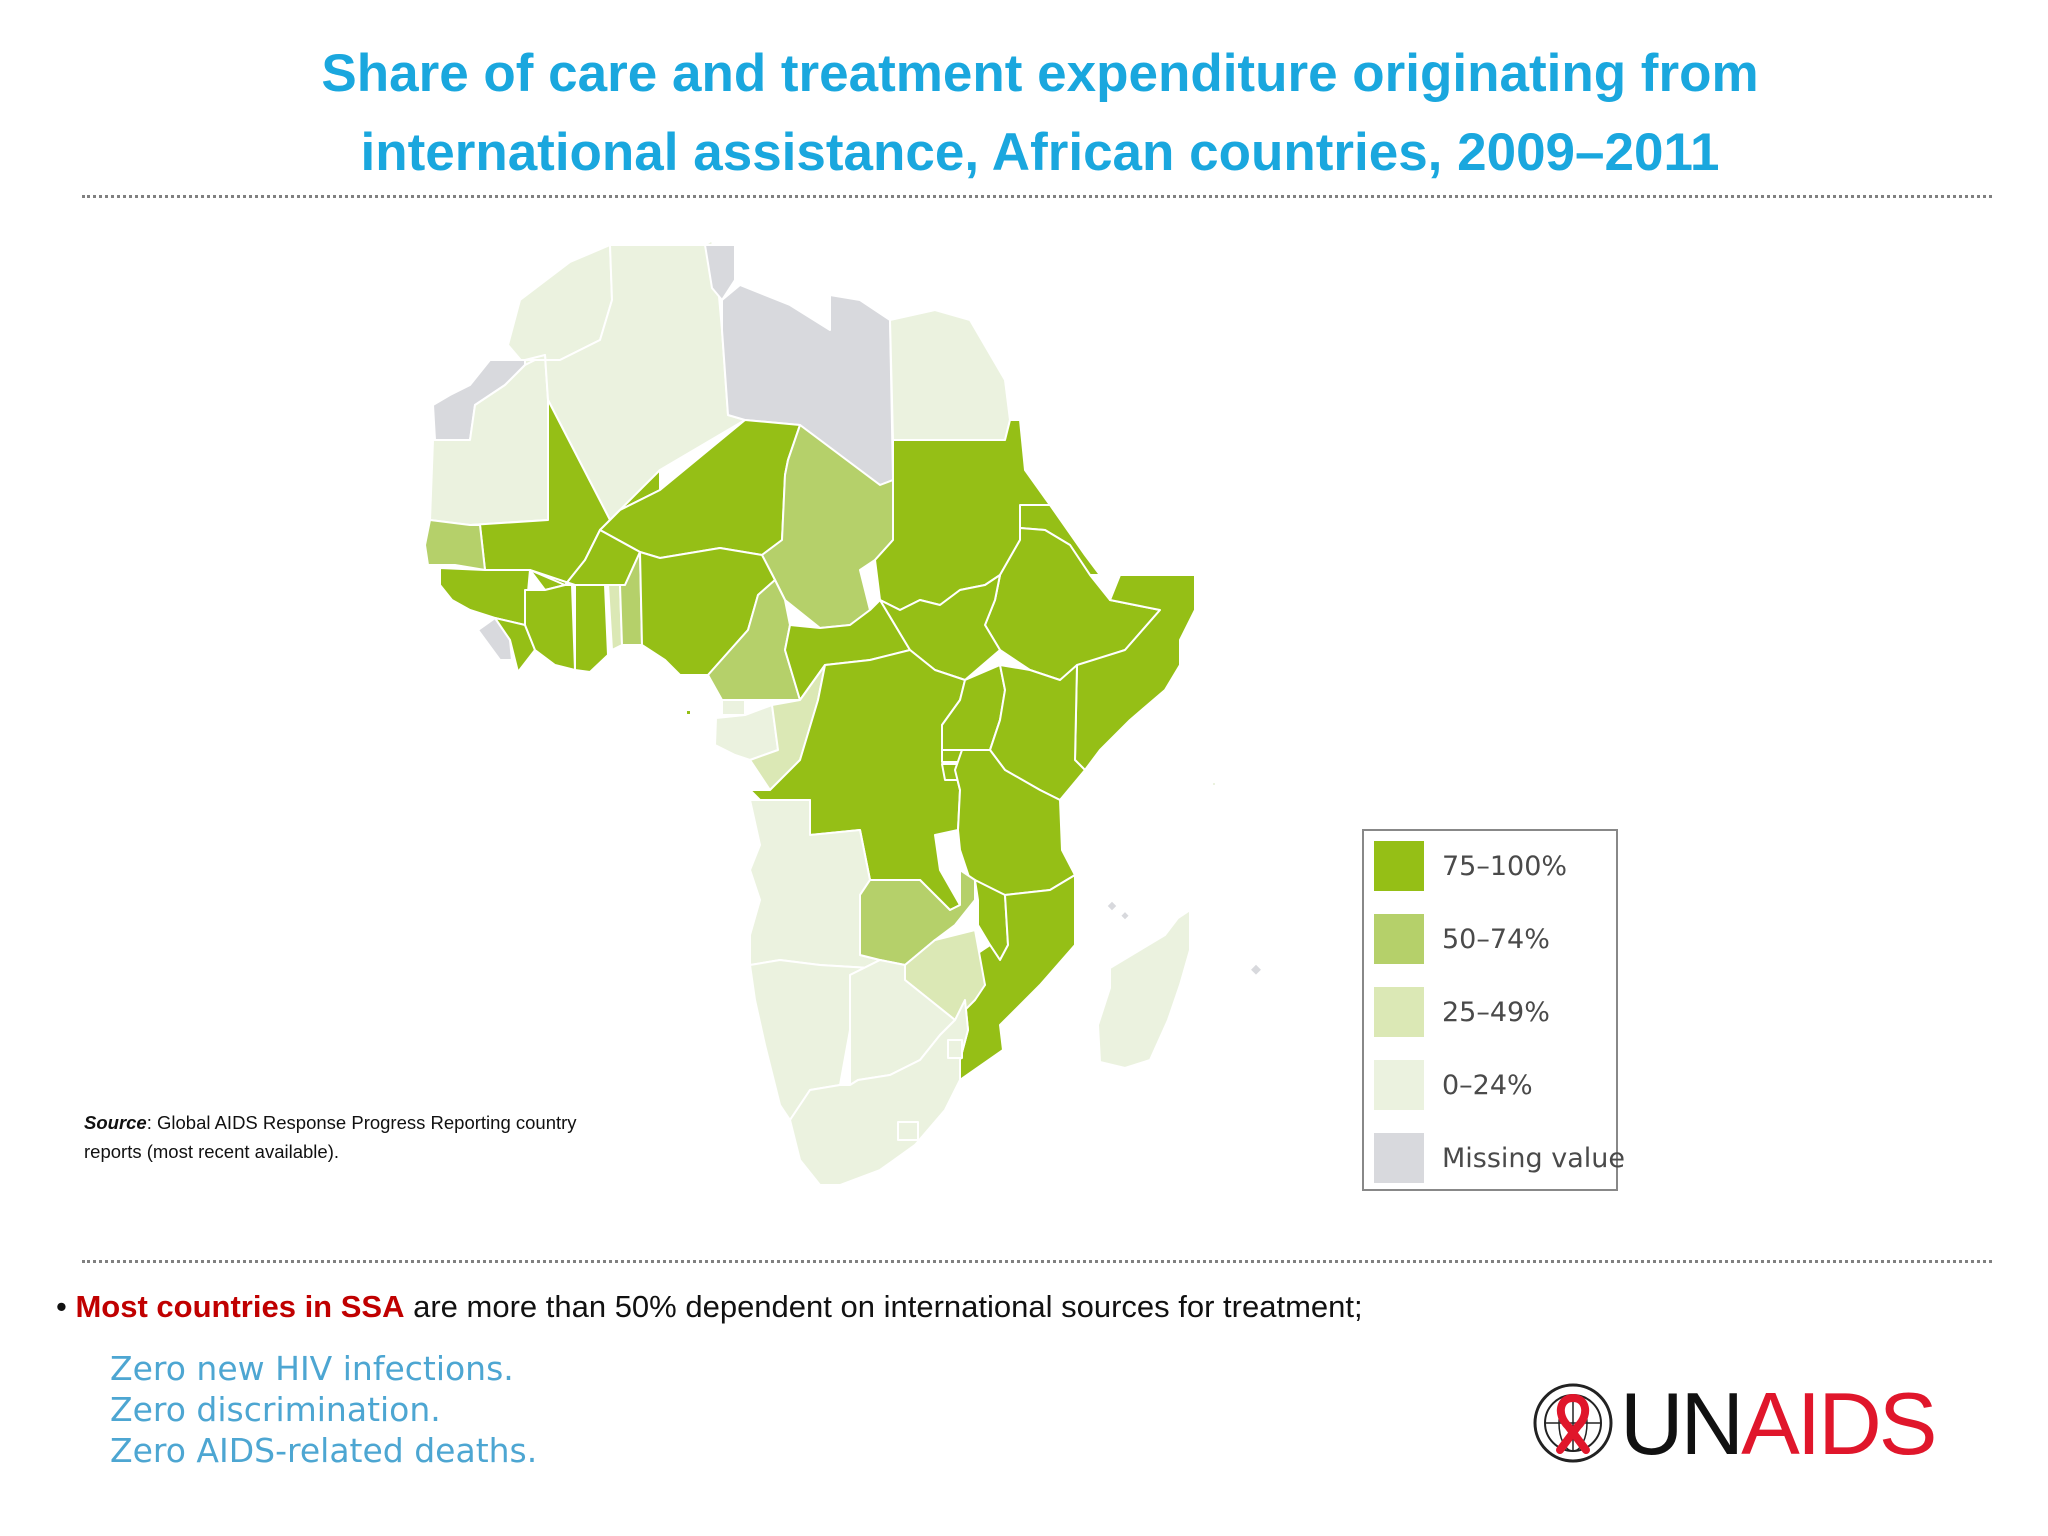  Describe the element at coordinates (688, 712) in the screenshot. I see `region-sao-tome` at that location.